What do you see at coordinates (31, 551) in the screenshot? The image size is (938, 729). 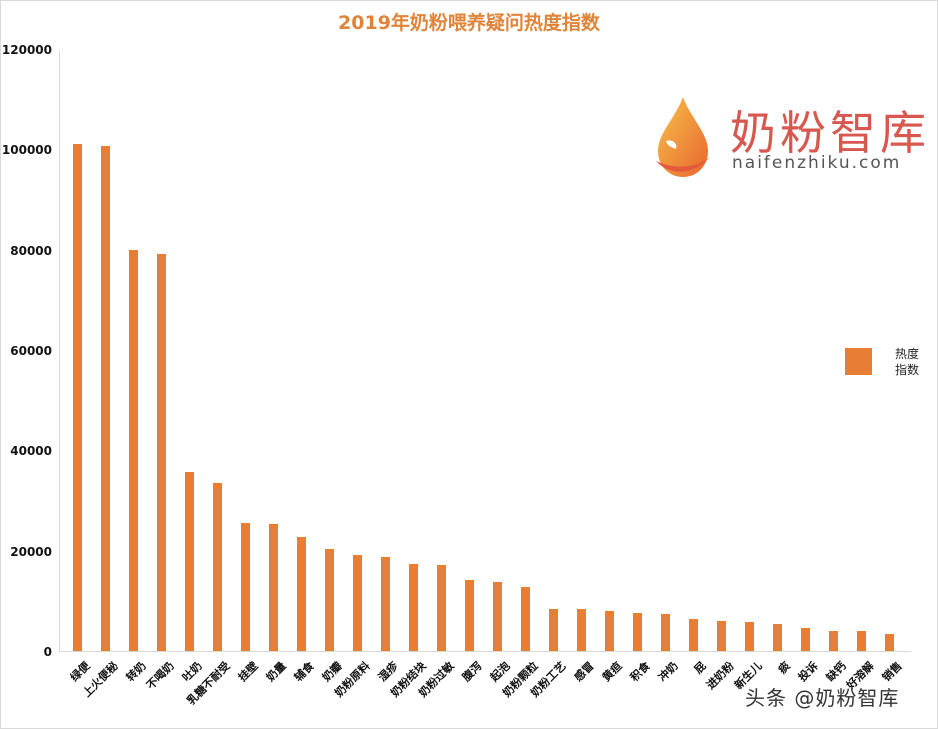 I see `y-tick-label: 20000` at bounding box center [31, 551].